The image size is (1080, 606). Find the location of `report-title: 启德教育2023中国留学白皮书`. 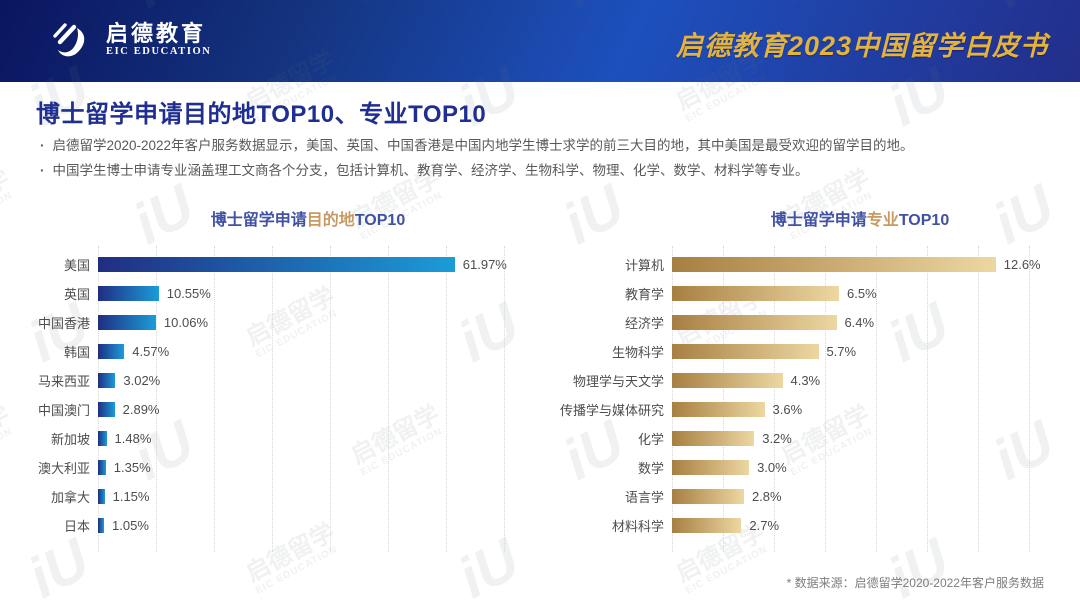

report-title: 启德教育2023中国留学白皮书 is located at coordinates (861, 46).